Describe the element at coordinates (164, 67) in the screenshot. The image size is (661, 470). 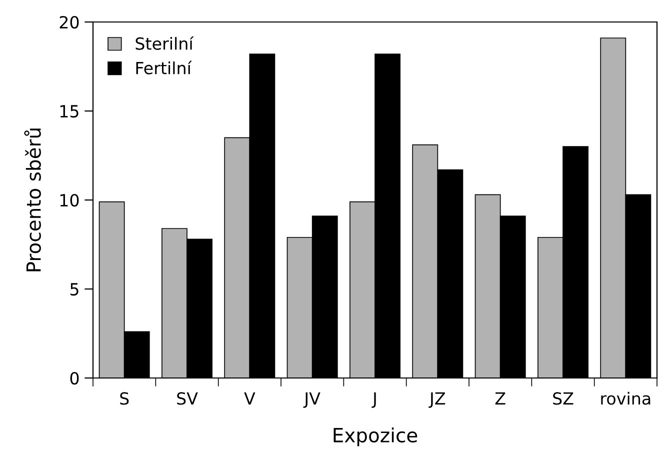
I see `legend-label: Fertilní` at that location.